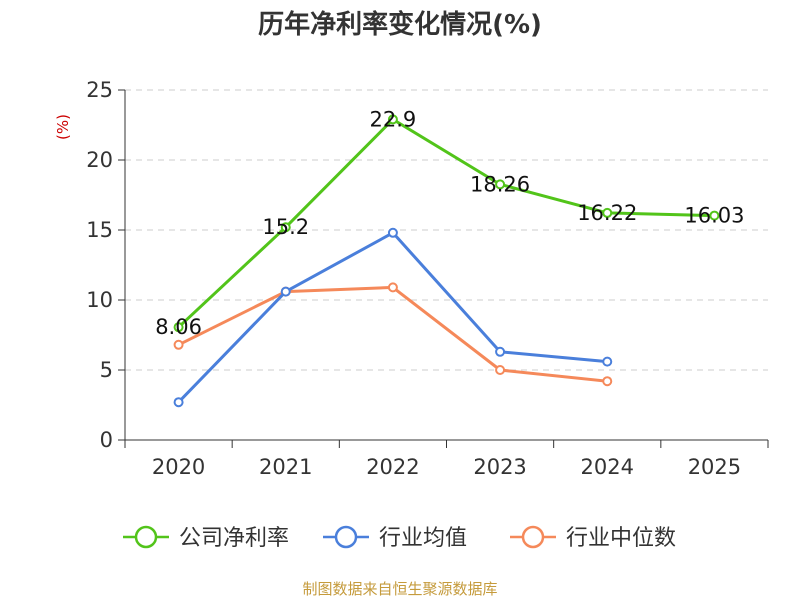 Image resolution: width=800 pixels, height=600 pixels. I want to click on legend-label: 行业中位数, so click(621, 538).